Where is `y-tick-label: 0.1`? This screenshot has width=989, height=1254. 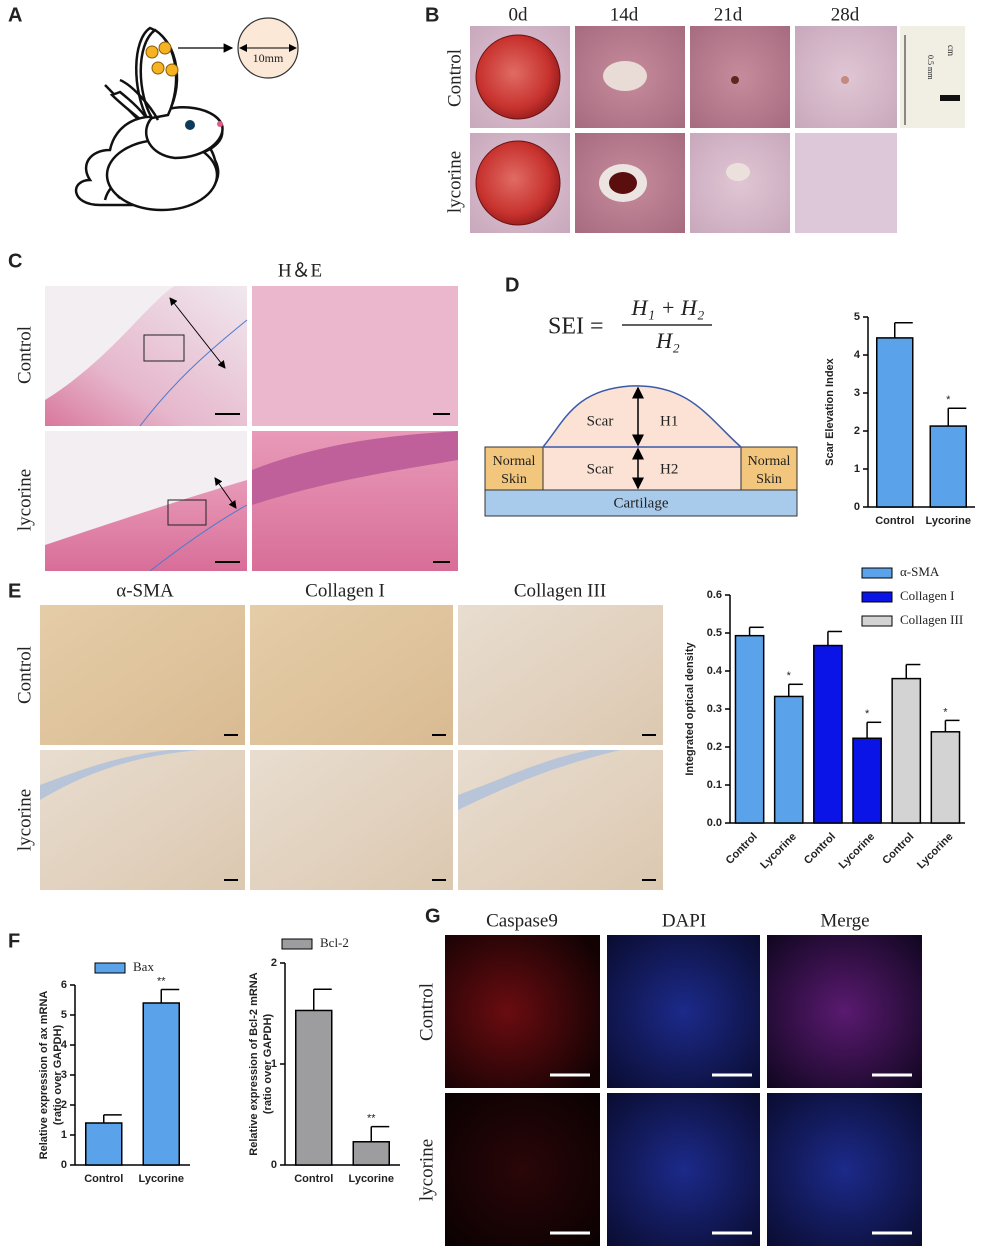 y-tick-label: 0.1 is located at coordinates (714, 785).